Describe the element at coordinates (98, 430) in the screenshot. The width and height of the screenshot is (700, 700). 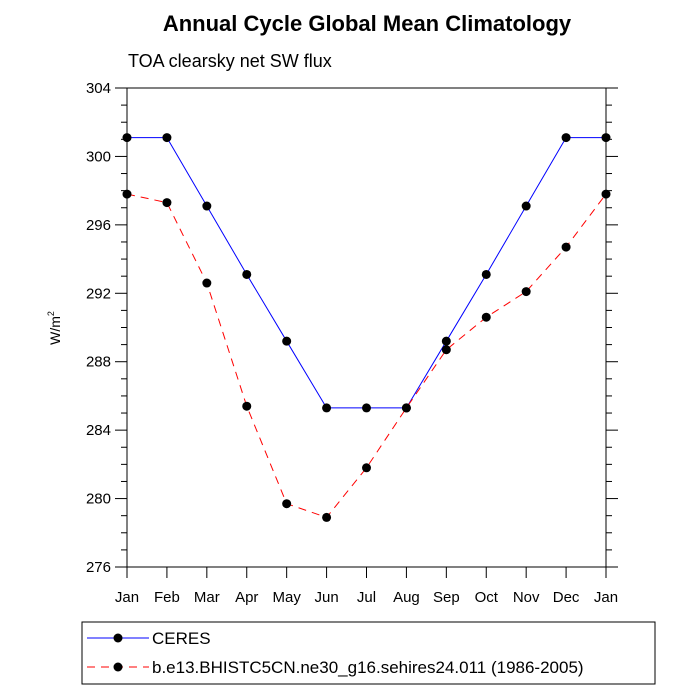
I see `y-tick-label: 284` at that location.